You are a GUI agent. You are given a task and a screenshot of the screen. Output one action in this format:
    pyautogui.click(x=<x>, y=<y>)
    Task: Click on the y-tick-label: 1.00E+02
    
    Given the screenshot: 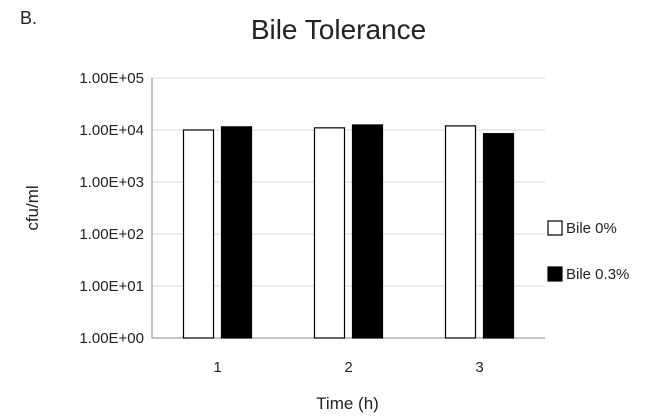 What is the action you would take?
    pyautogui.click(x=111, y=234)
    